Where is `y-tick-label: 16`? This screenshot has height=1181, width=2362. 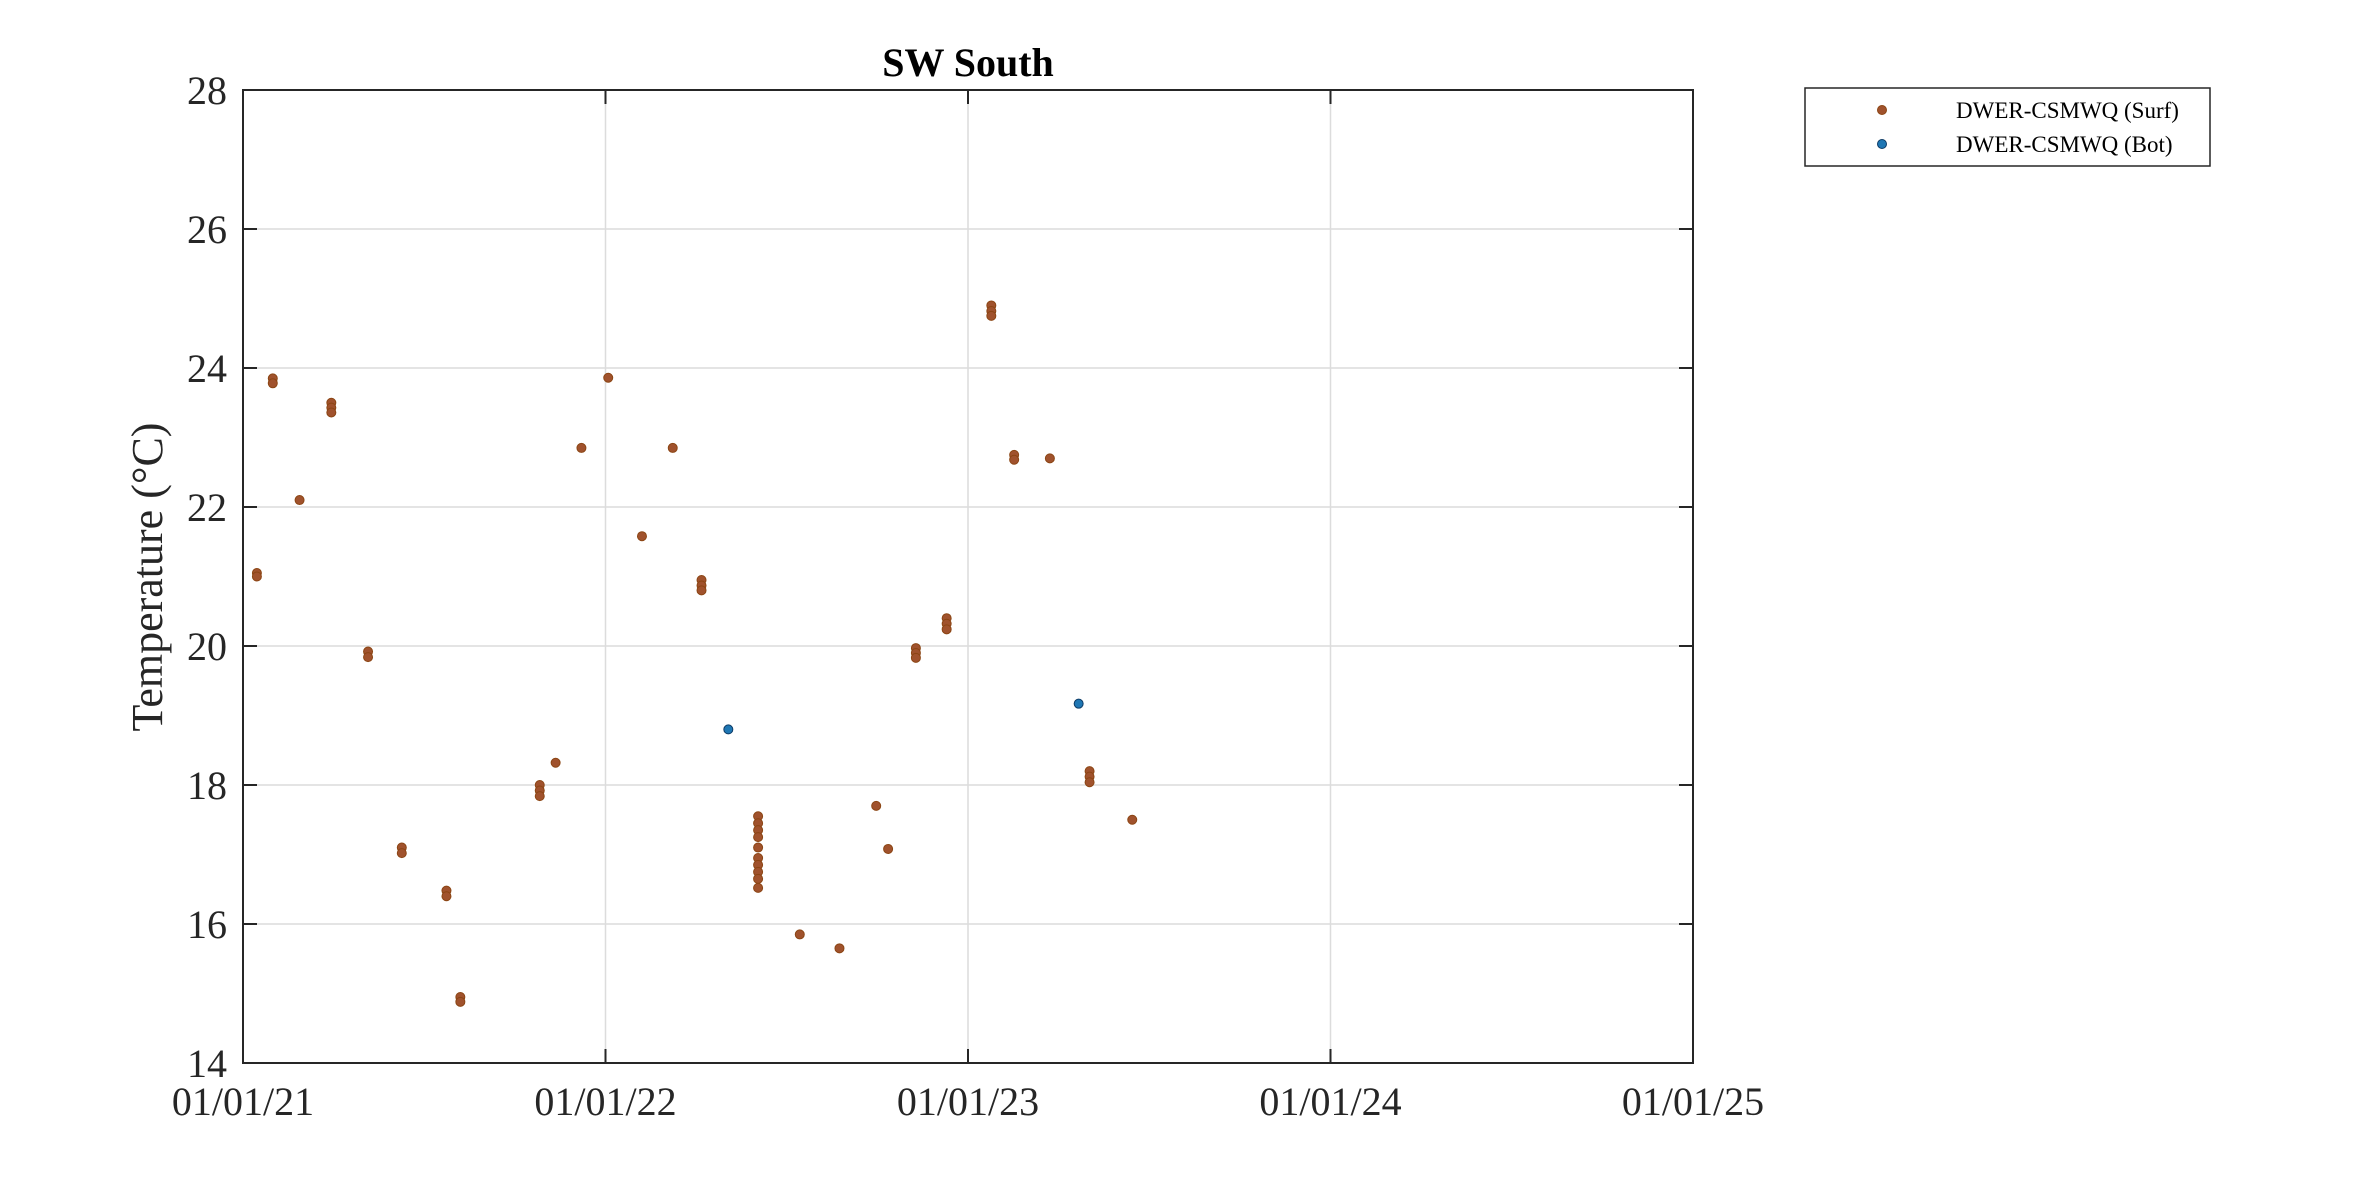
y-tick-label: 16 is located at coordinates (207, 924).